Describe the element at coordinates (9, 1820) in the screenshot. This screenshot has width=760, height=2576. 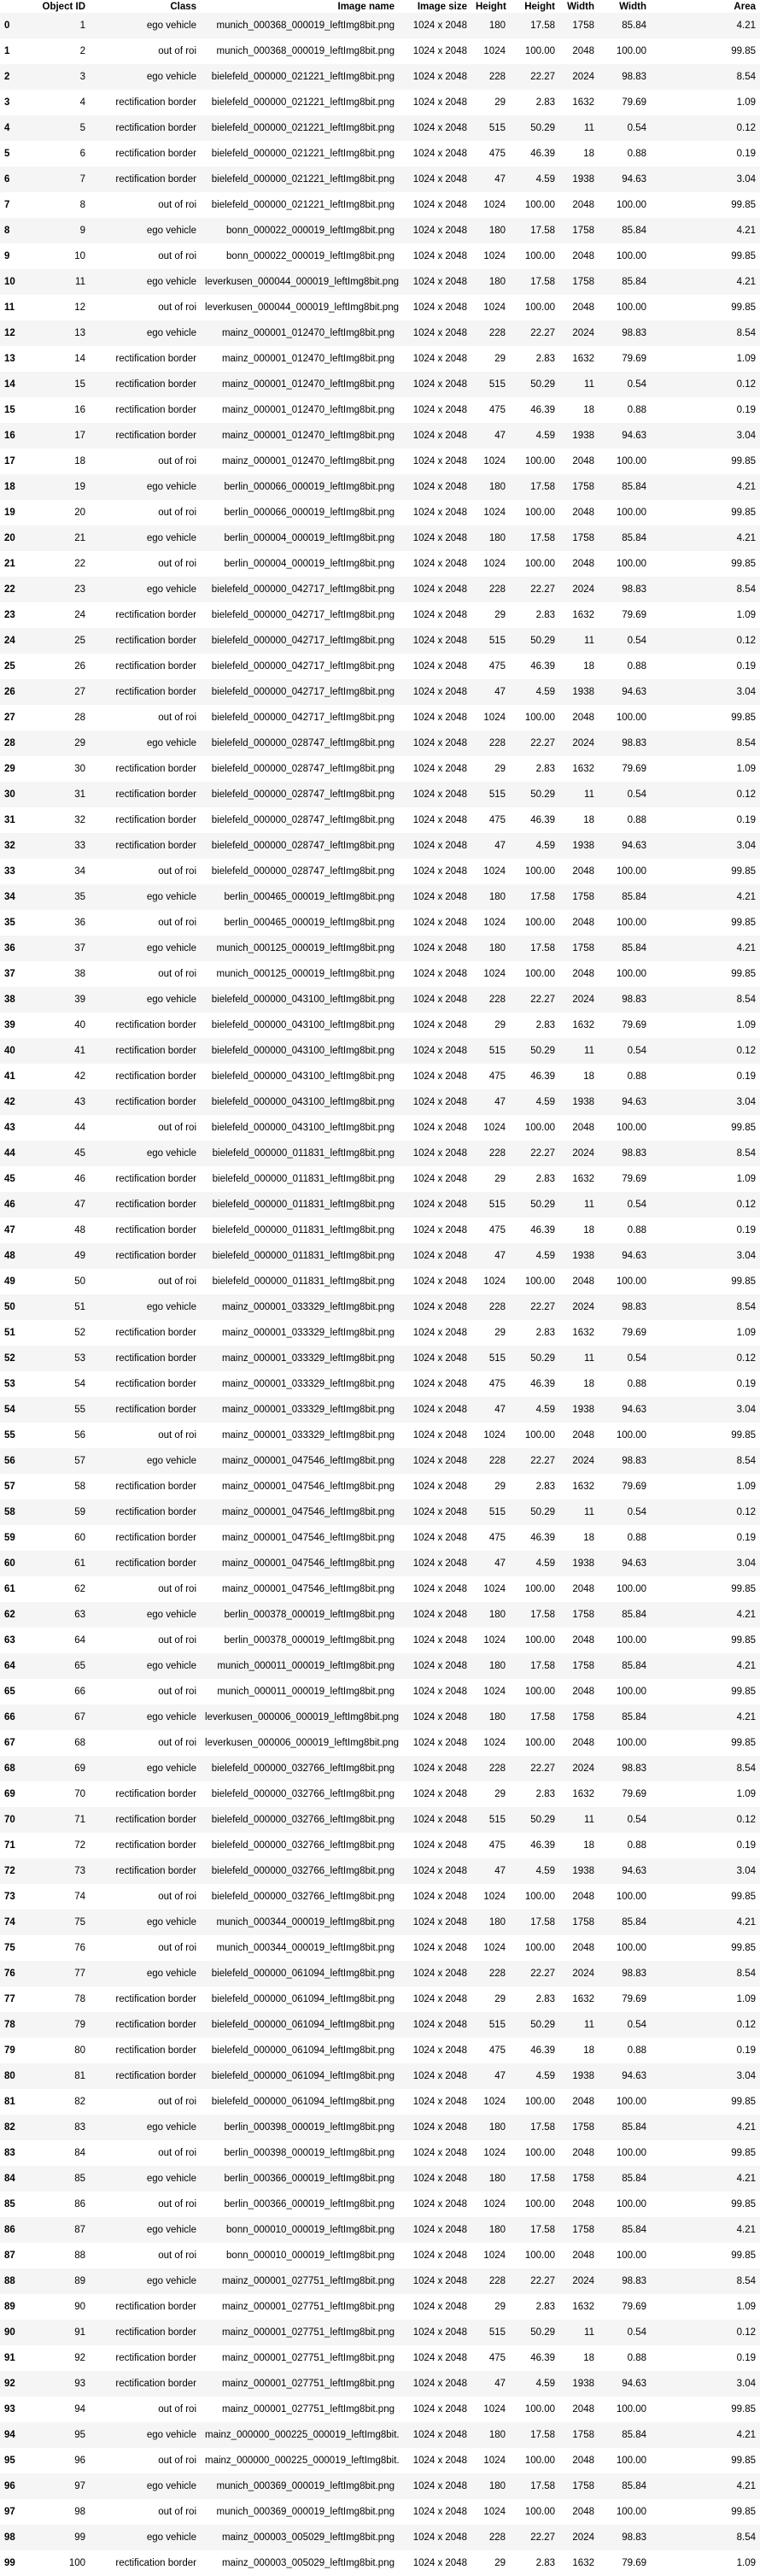
I see `row-index: 70` at that location.